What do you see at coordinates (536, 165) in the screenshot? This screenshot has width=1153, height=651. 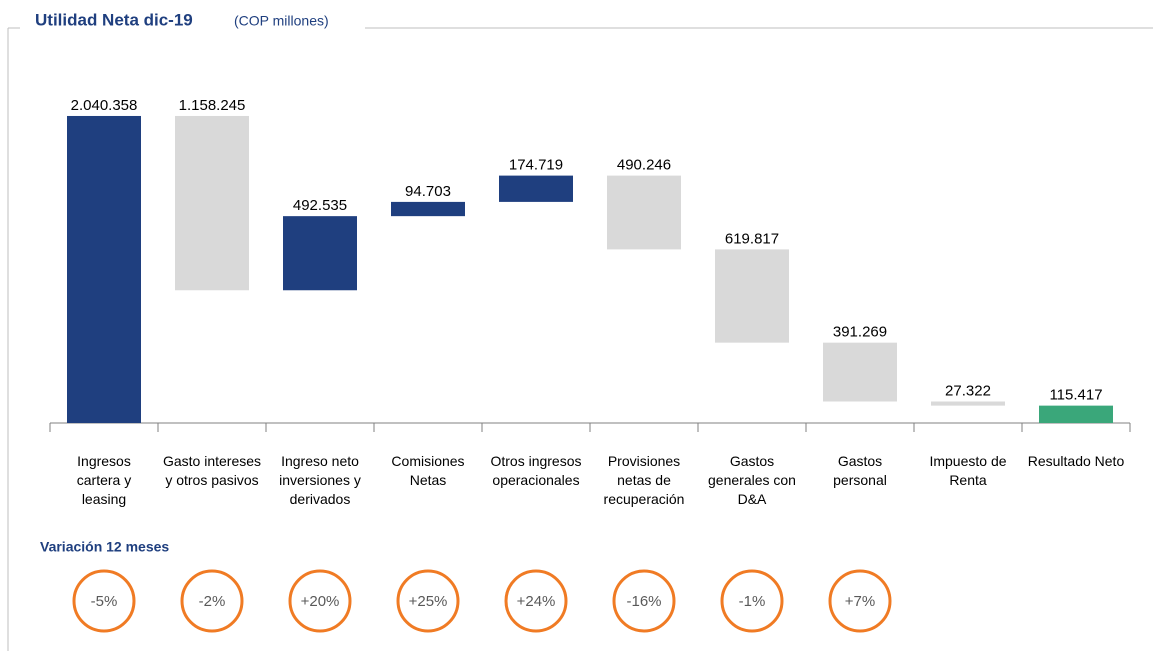 I see `value-label: 174.719` at bounding box center [536, 165].